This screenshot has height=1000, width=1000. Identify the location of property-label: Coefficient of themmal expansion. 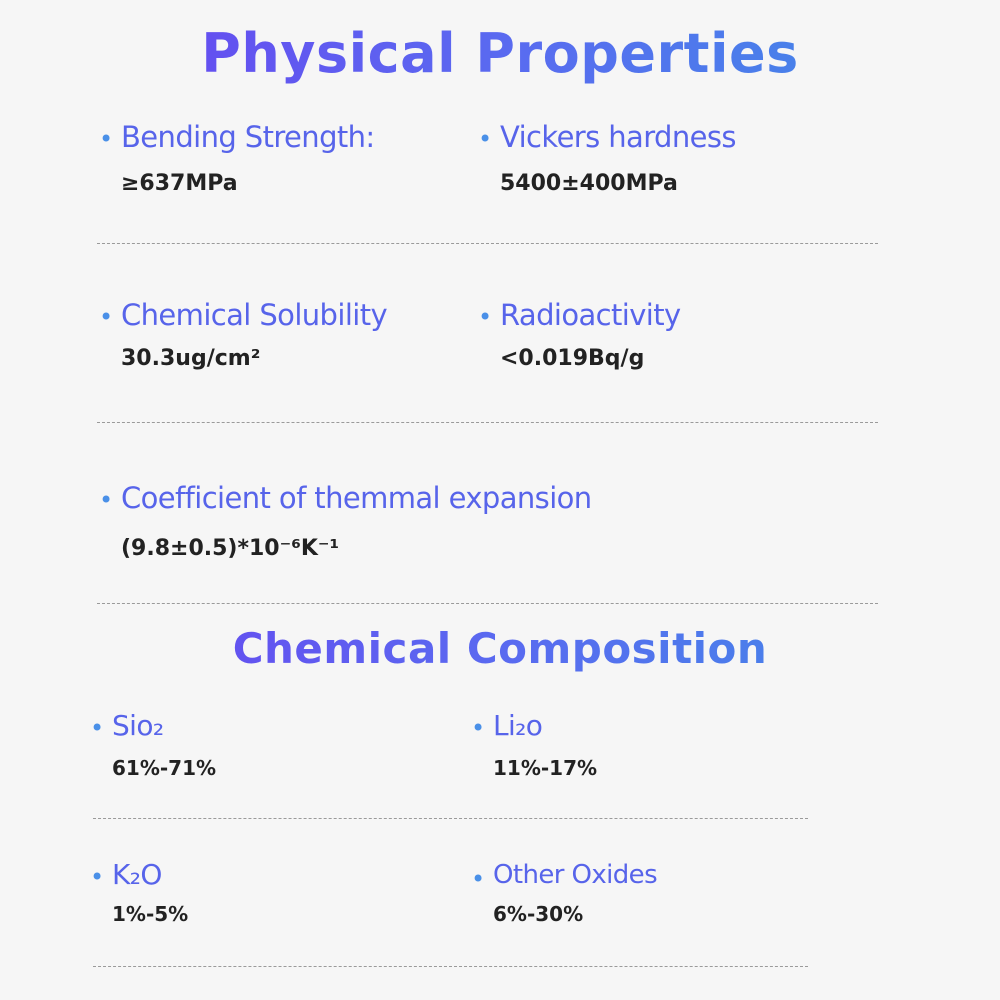
(345, 500).